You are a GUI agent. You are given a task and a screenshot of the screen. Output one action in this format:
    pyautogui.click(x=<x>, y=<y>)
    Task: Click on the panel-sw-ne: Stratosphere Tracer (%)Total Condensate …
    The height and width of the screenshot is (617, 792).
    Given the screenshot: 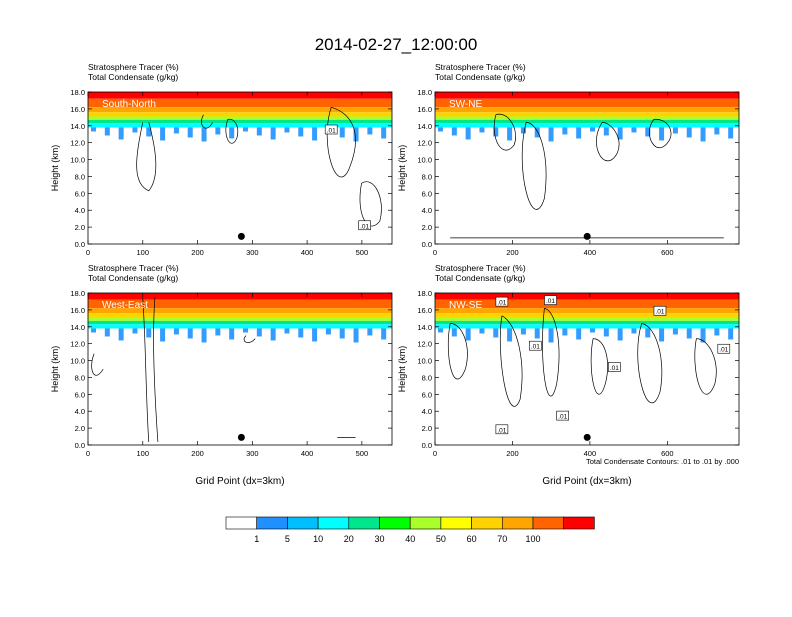 What is the action you would take?
    pyautogui.click(x=568, y=159)
    